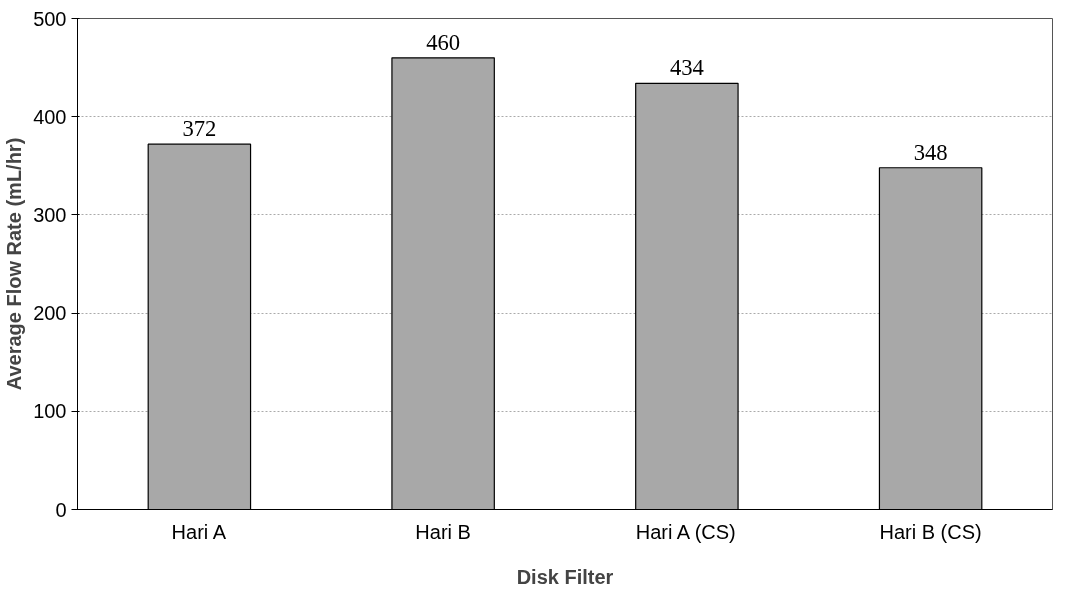 This screenshot has height=597, width=1065. Describe the element at coordinates (14, 264) in the screenshot. I see `y-axis-title: Average Flow Rate (mL/hr)` at that location.